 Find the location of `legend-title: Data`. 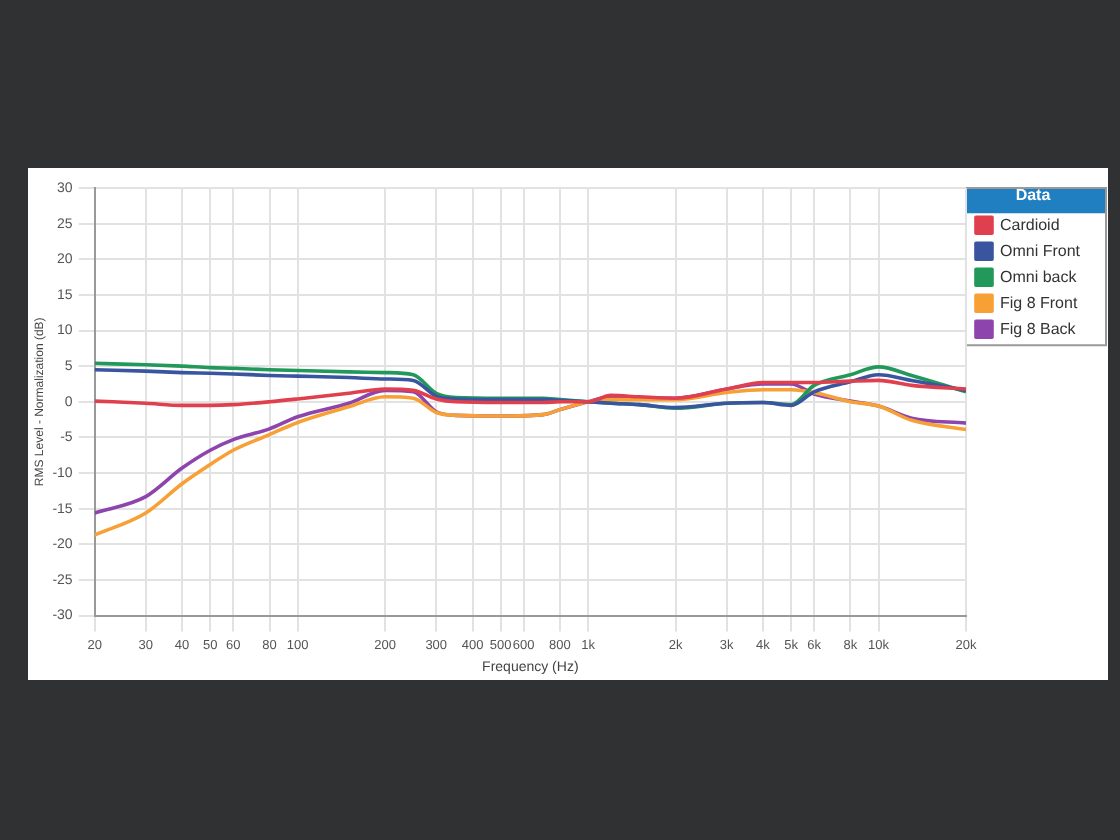

legend-title: Data is located at coordinates (1033, 195).